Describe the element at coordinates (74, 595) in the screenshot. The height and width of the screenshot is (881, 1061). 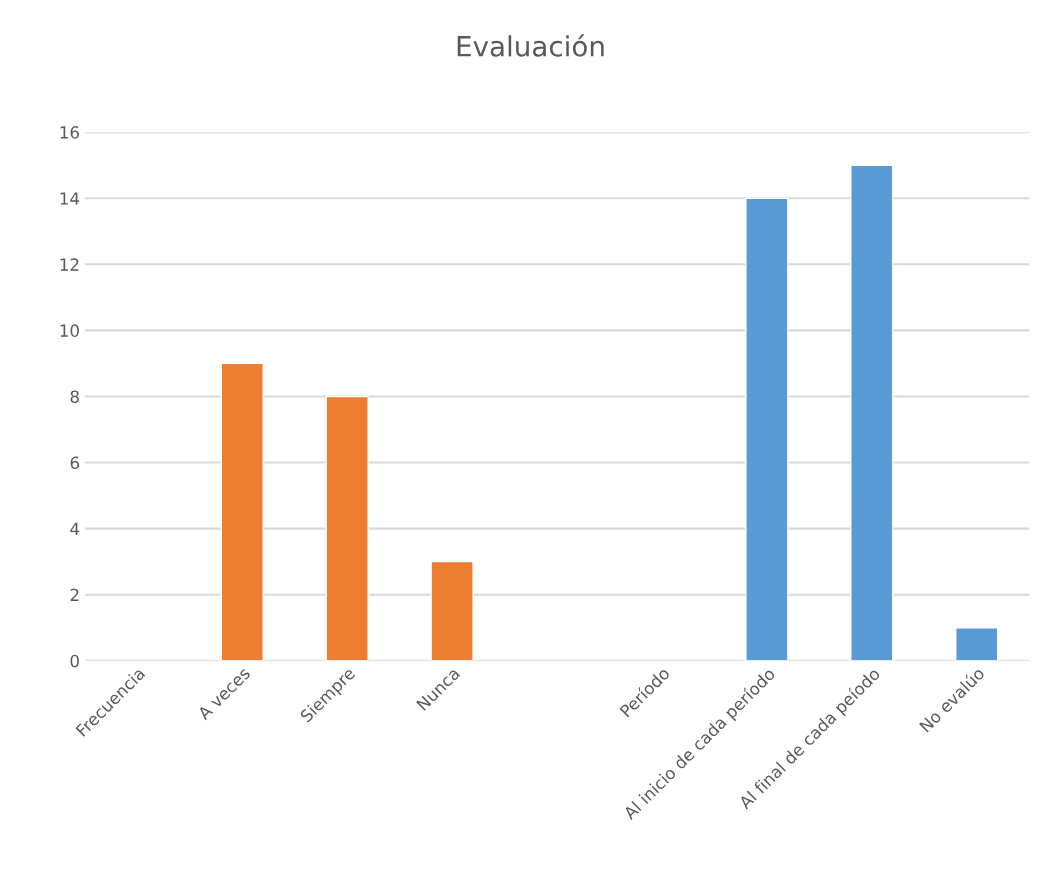
I see `y-tick-label: 2` at that location.